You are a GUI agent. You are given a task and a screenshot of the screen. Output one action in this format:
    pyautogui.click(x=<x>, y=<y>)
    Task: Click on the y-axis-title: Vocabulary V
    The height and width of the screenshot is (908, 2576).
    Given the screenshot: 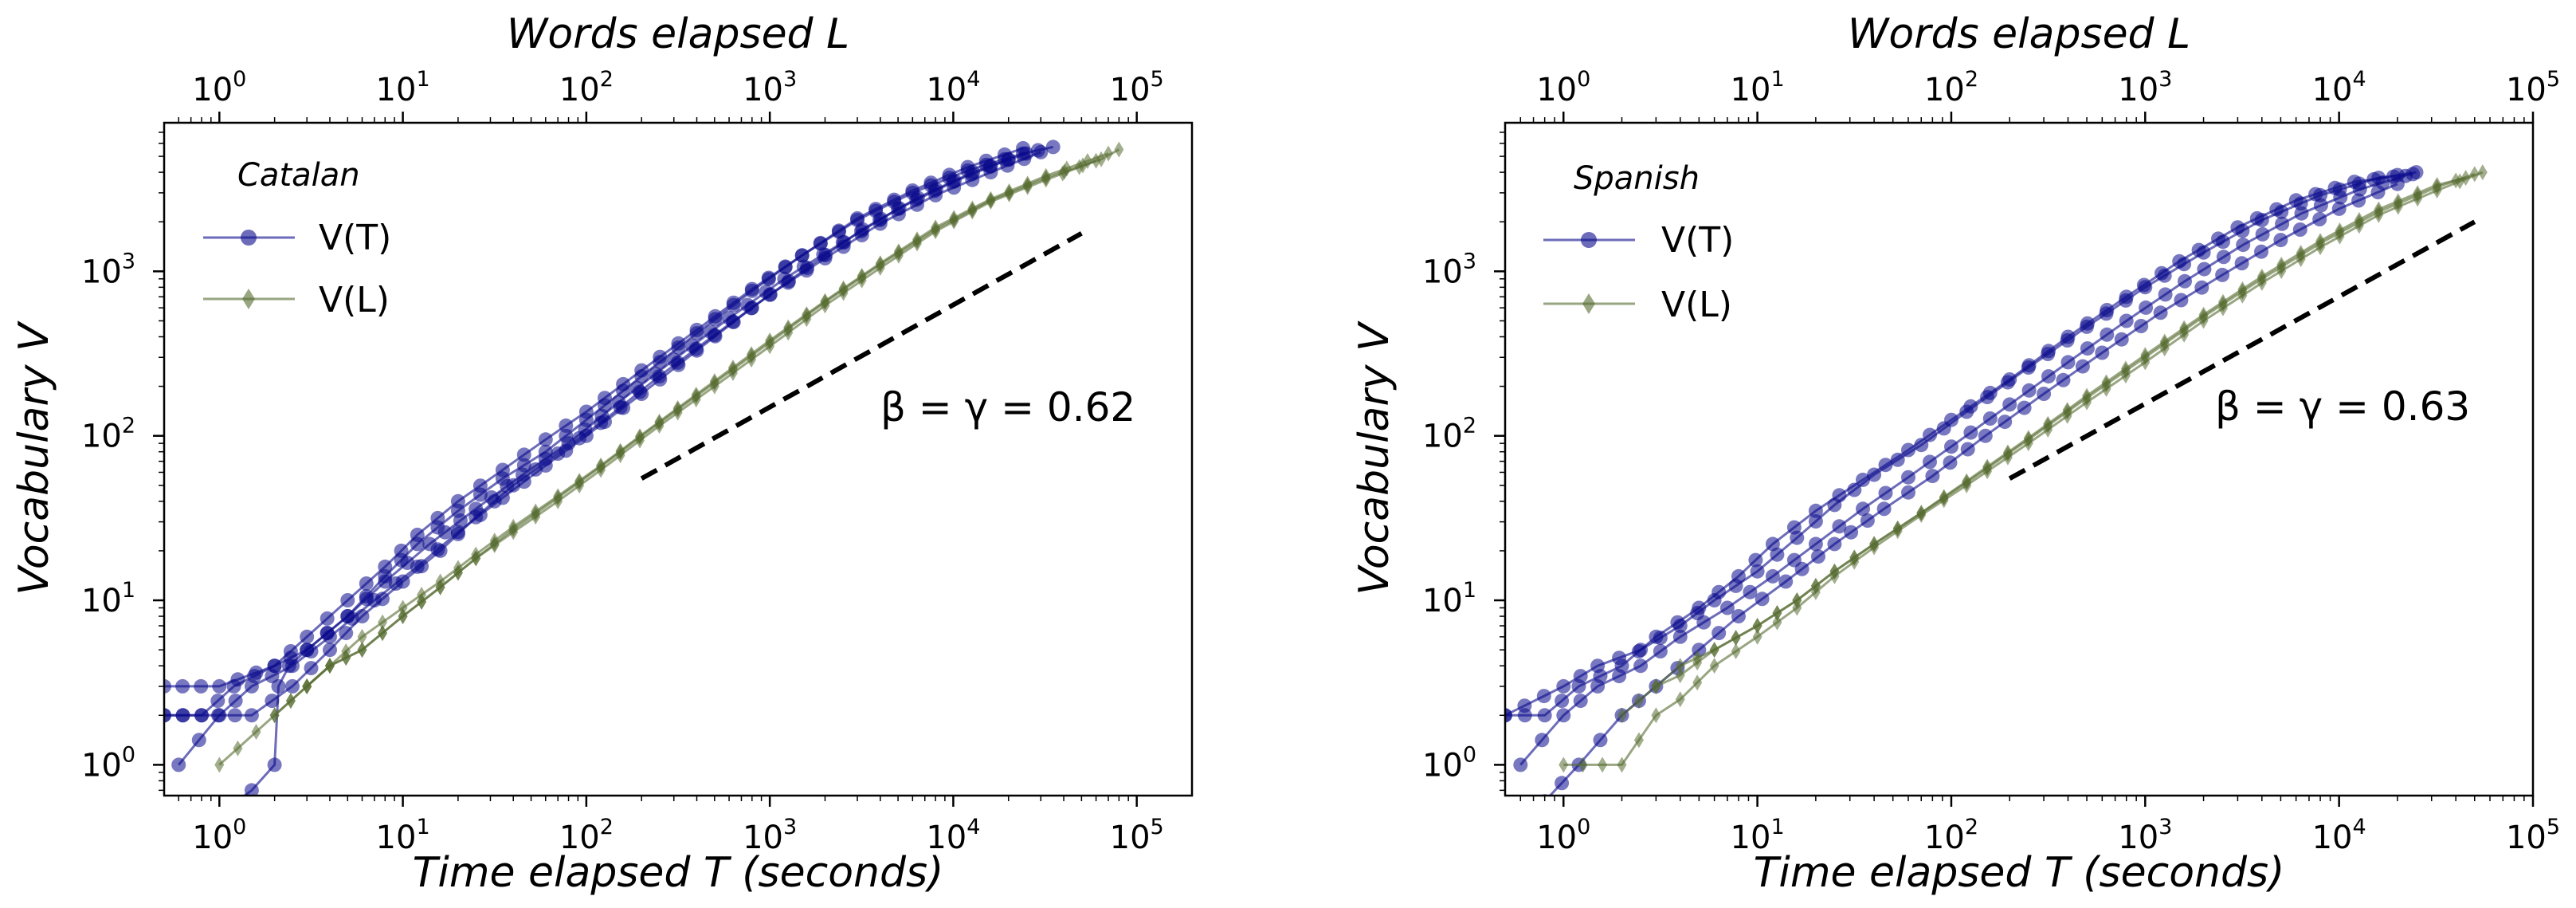 What is the action you would take?
    pyautogui.click(x=1374, y=458)
    